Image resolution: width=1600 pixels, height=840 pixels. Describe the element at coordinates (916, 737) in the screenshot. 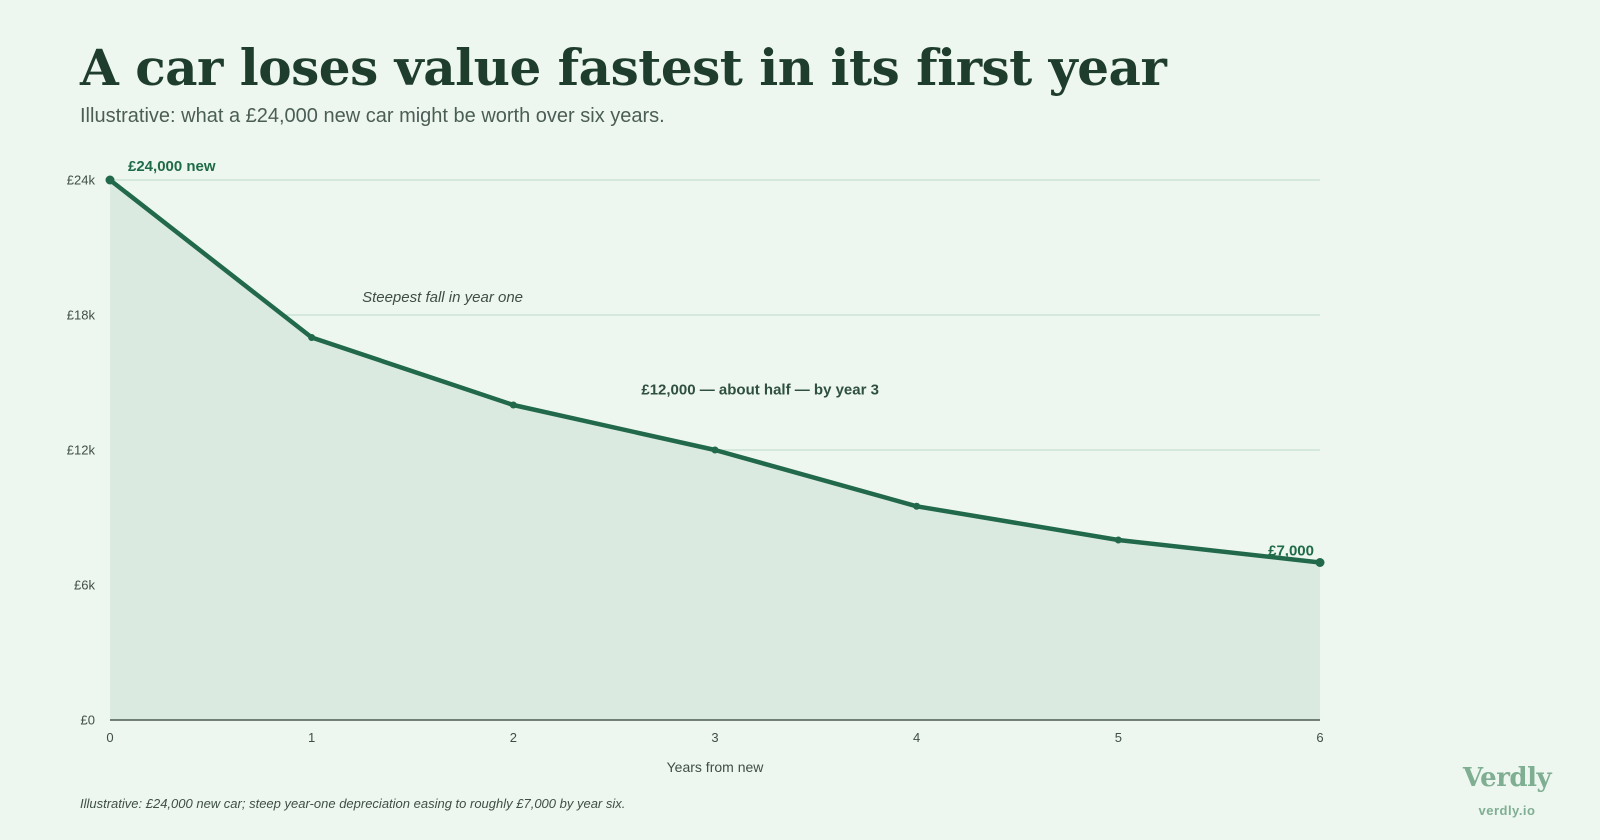

I see `x-tick-label: 4` at that location.